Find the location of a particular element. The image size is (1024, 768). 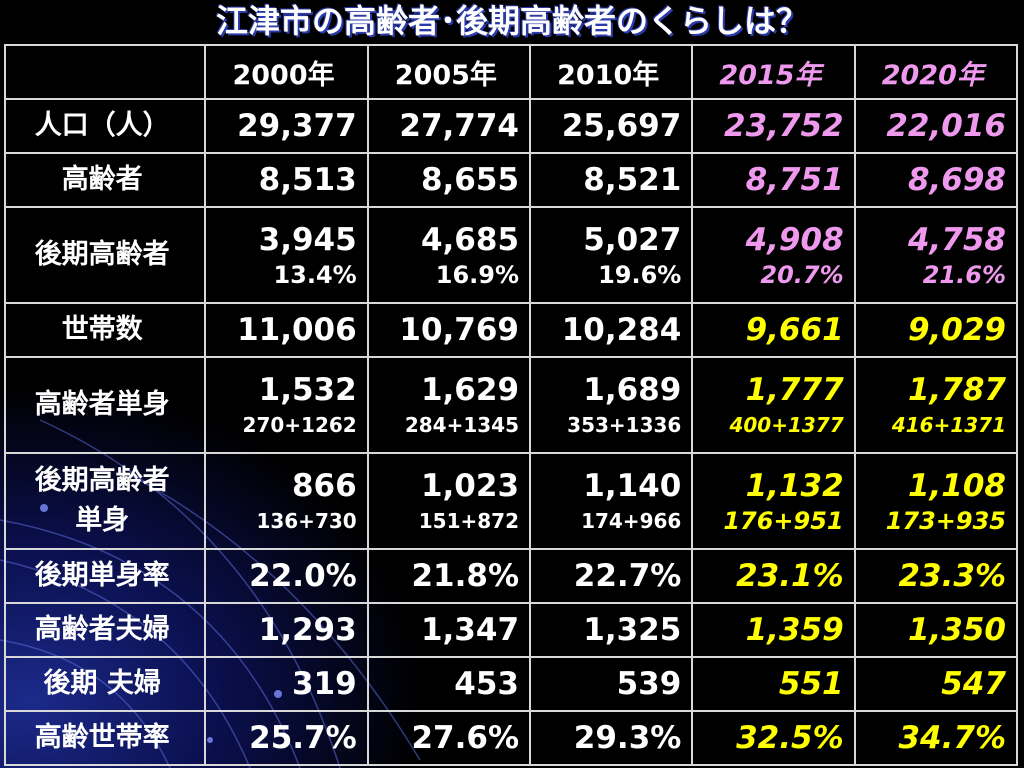

cell-value: 1,777 is located at coordinates (794, 390).